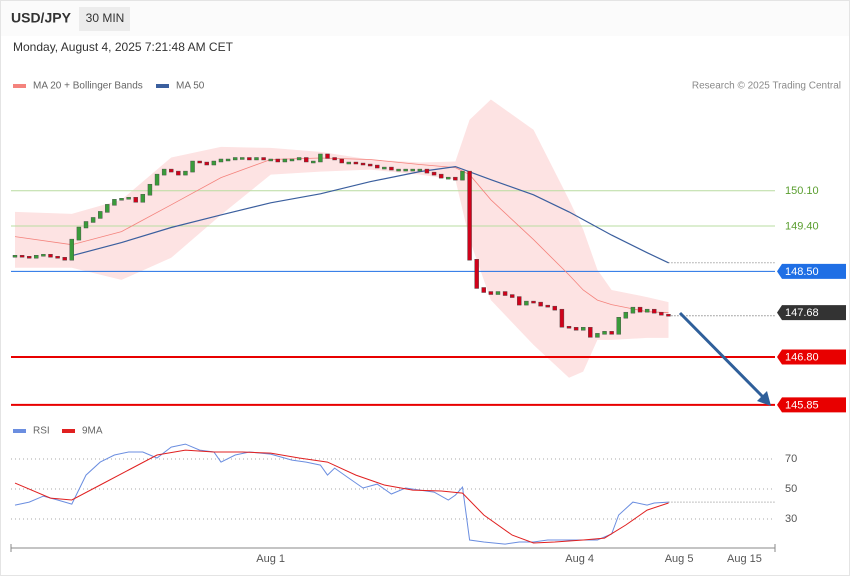  What do you see at coordinates (370, 214) in the screenshot?
I see `ma50-line` at bounding box center [370, 214].